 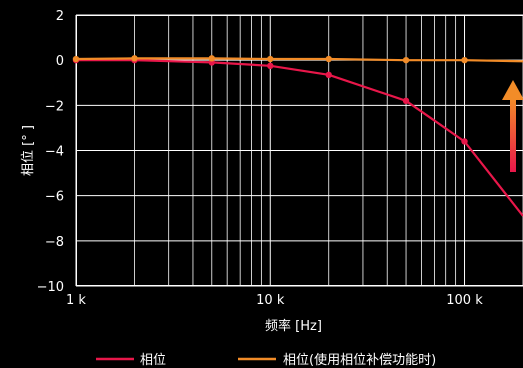 I want to click on arrow-head, so click(x=512, y=90).